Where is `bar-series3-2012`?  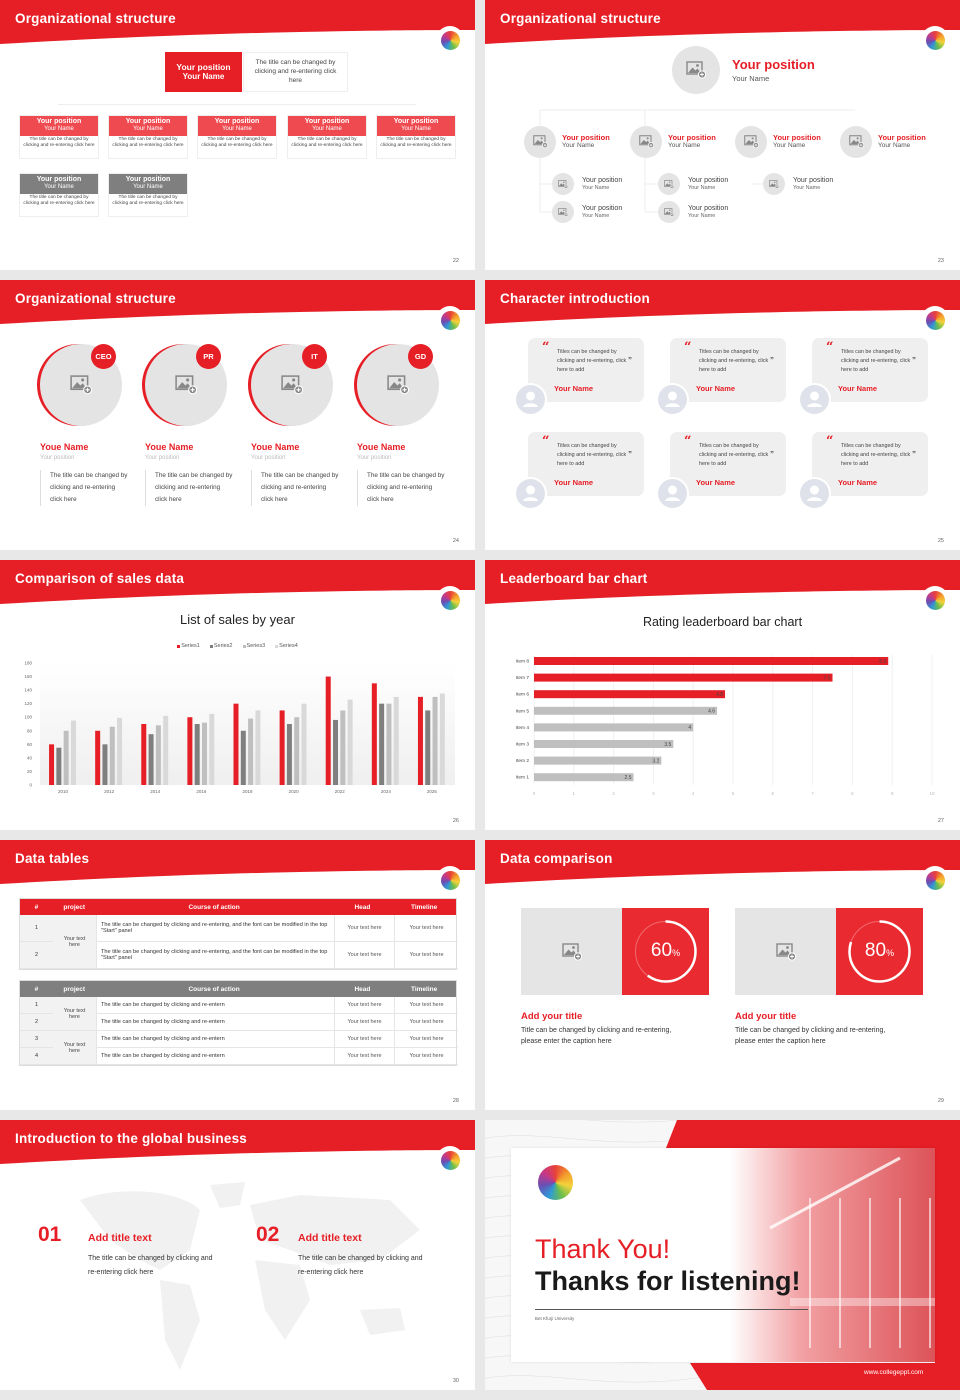 bar-series3-2012 is located at coordinates (112, 755).